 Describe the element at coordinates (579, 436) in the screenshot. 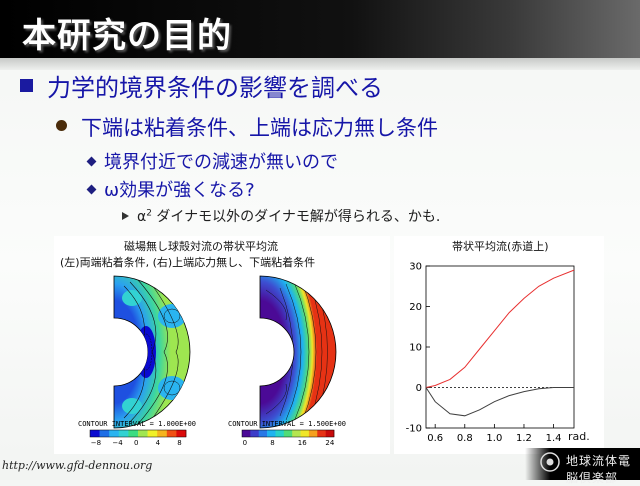

I see `chart-xlabel: rad.` at that location.